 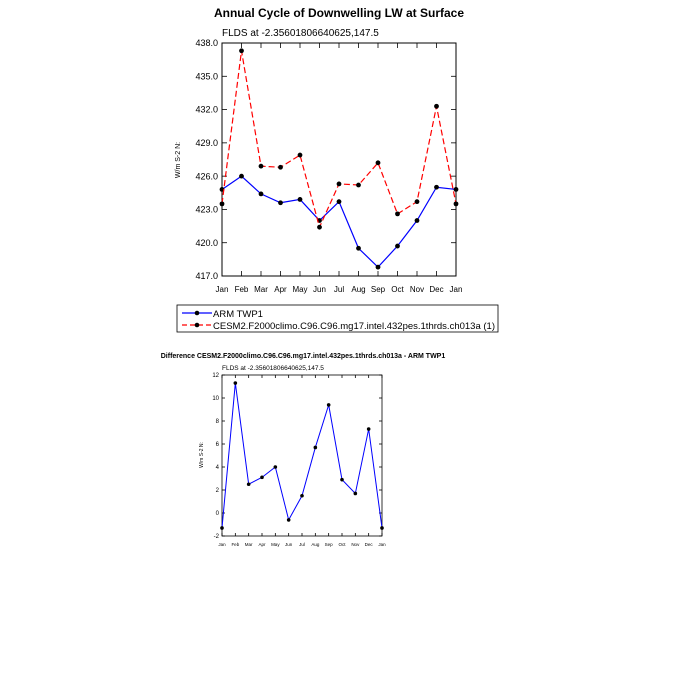 What do you see at coordinates (329, 544) in the screenshot?
I see `bottom-chart-xtick-label: Sep` at bounding box center [329, 544].